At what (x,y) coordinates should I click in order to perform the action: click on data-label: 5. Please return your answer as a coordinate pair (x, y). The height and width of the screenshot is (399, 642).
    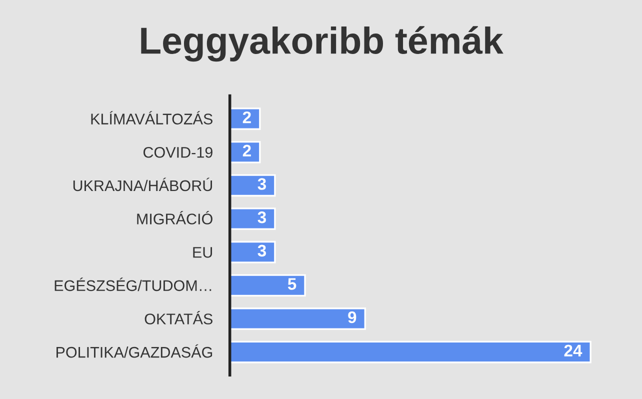
    Looking at the image, I should click on (292, 284).